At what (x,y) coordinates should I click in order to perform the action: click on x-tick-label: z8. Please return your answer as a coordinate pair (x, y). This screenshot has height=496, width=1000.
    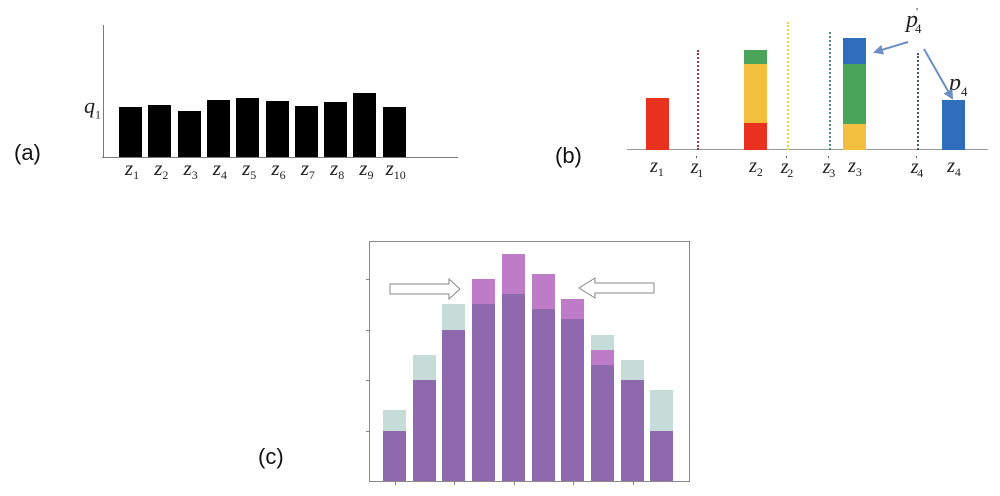
    Looking at the image, I should click on (337, 169).